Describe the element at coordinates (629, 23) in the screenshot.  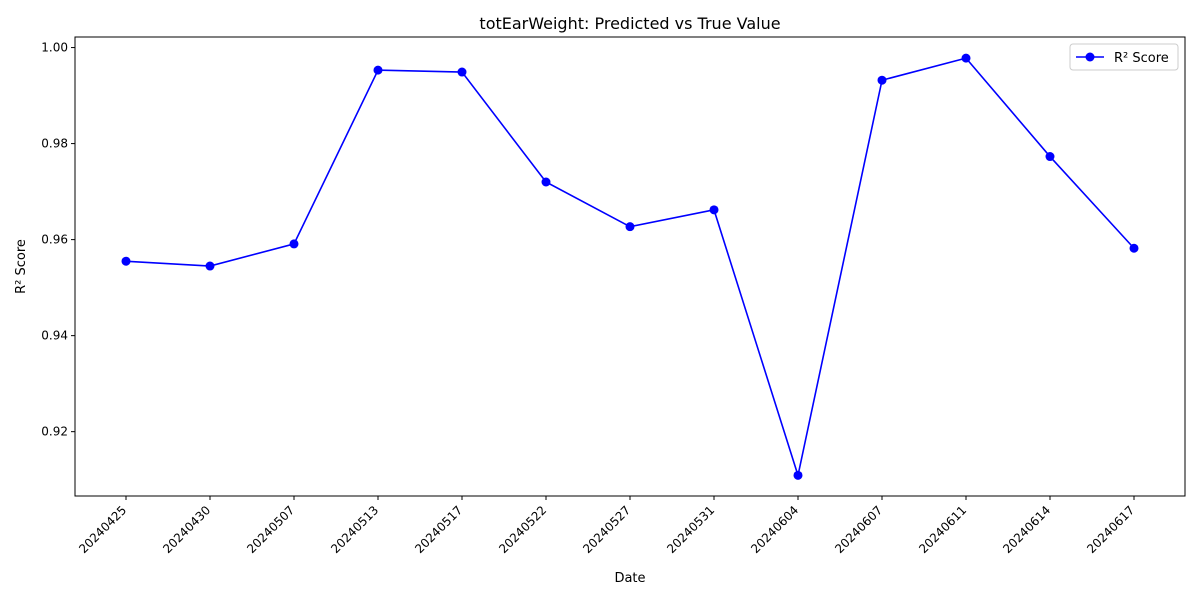
I see `chart-title: totEarWeight: Predicted vs True Value` at that location.